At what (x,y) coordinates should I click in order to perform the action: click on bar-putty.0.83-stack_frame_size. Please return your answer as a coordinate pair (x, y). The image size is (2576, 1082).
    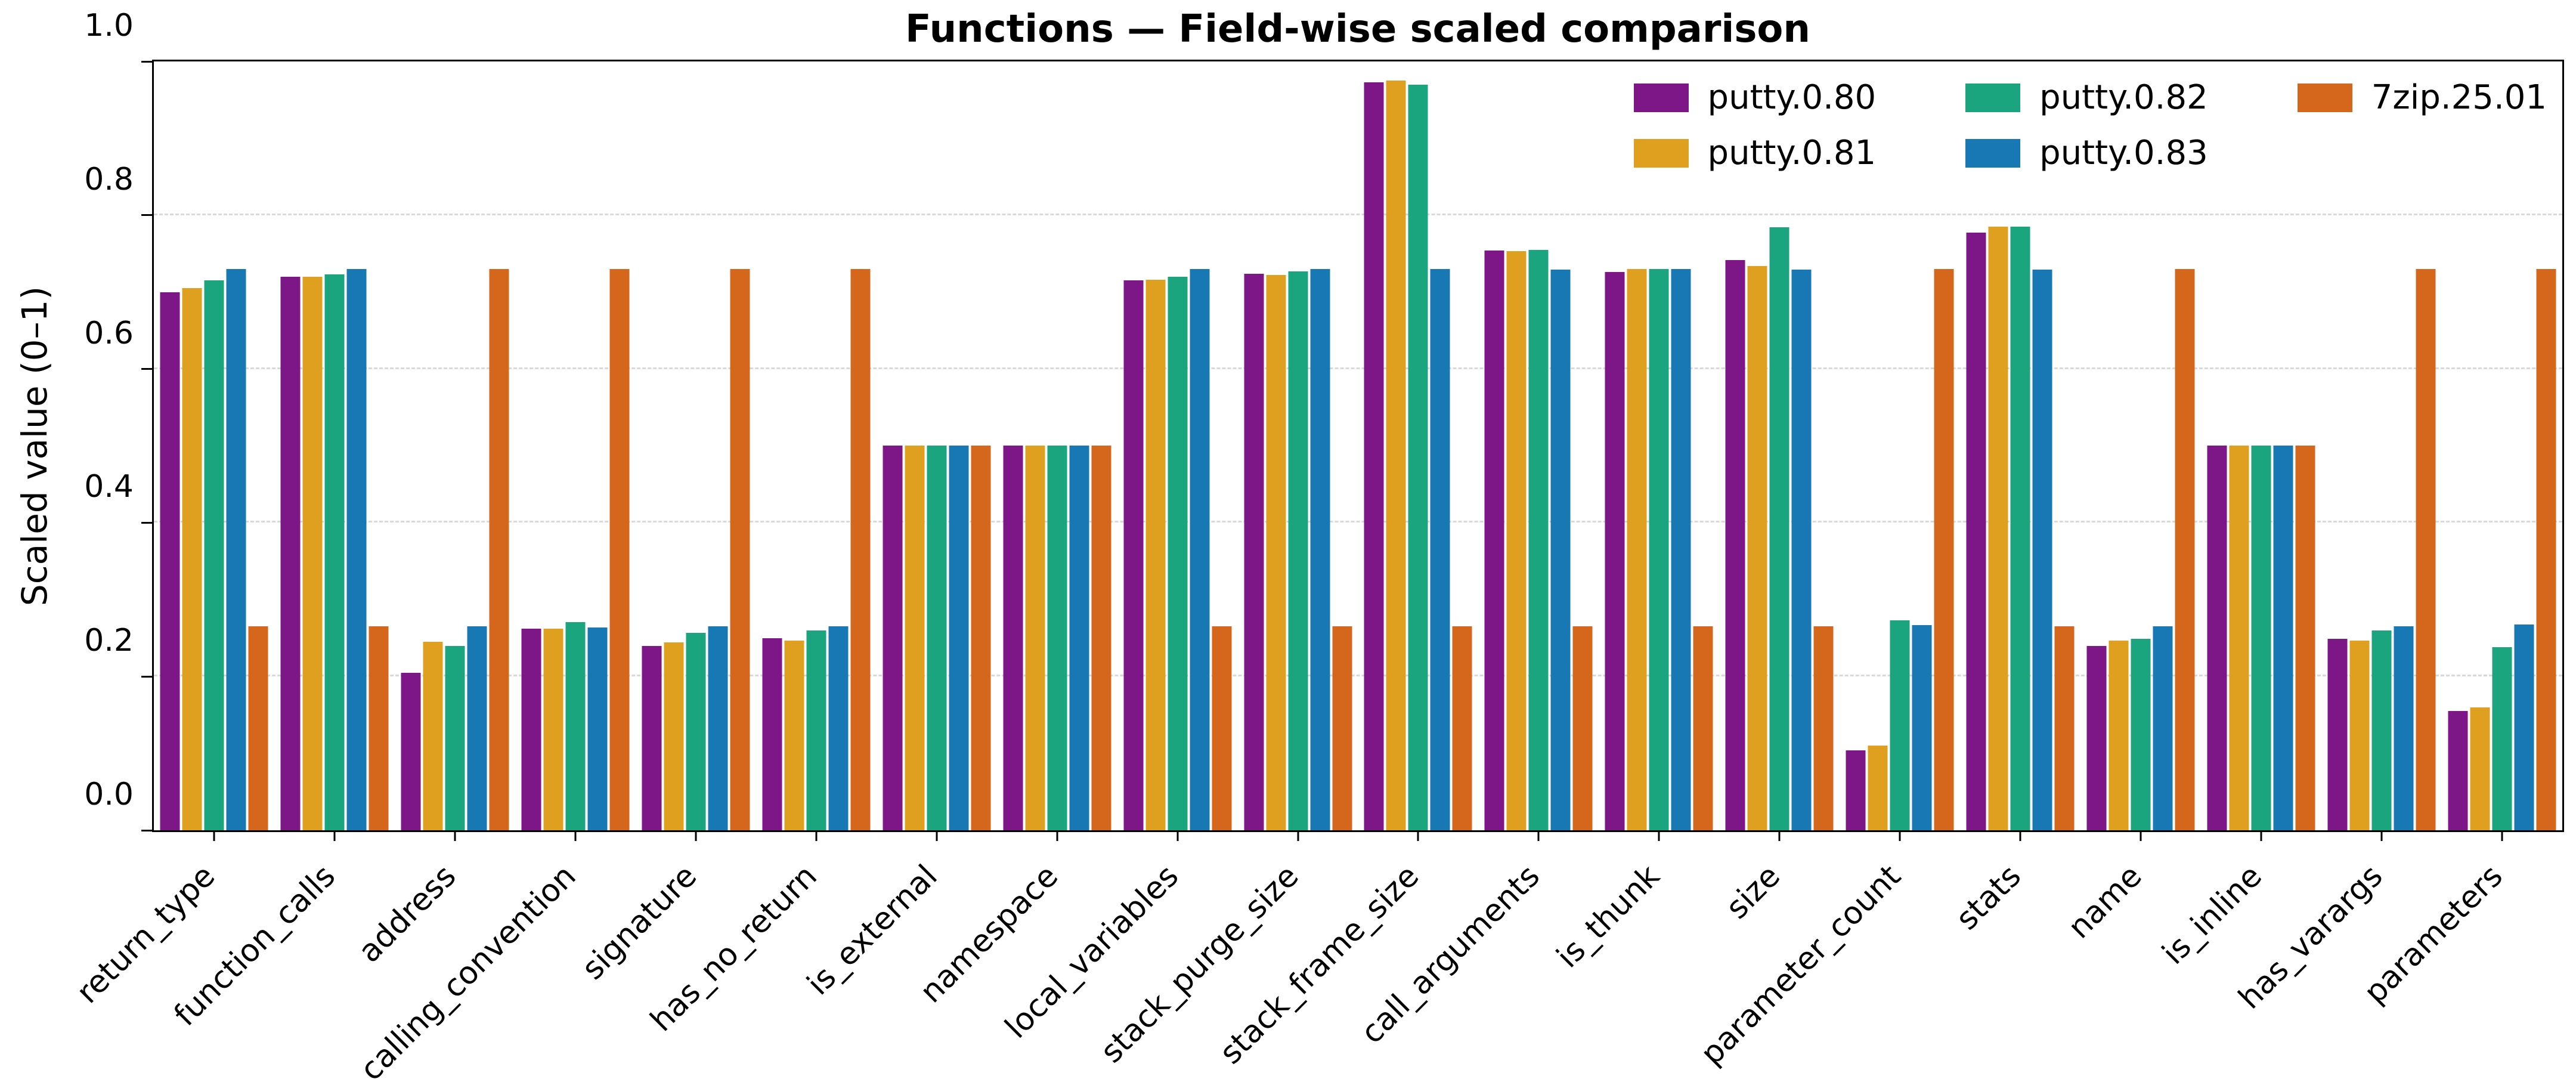
    Looking at the image, I should click on (1440, 549).